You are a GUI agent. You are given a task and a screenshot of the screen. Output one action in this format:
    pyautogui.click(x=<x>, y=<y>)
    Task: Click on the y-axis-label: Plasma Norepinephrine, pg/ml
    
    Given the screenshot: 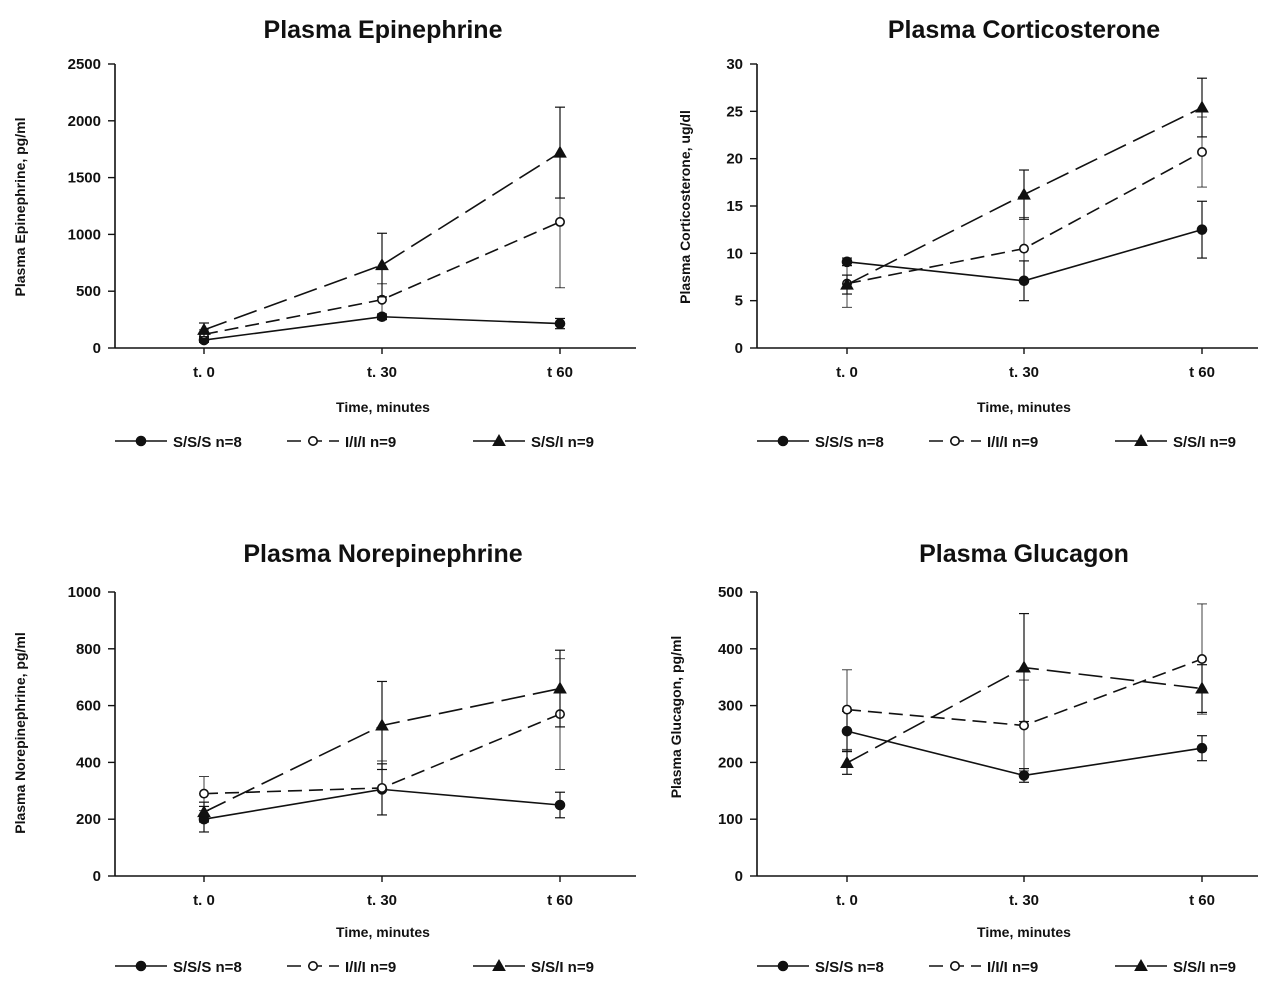 What is the action you would take?
    pyautogui.click(x=20, y=733)
    